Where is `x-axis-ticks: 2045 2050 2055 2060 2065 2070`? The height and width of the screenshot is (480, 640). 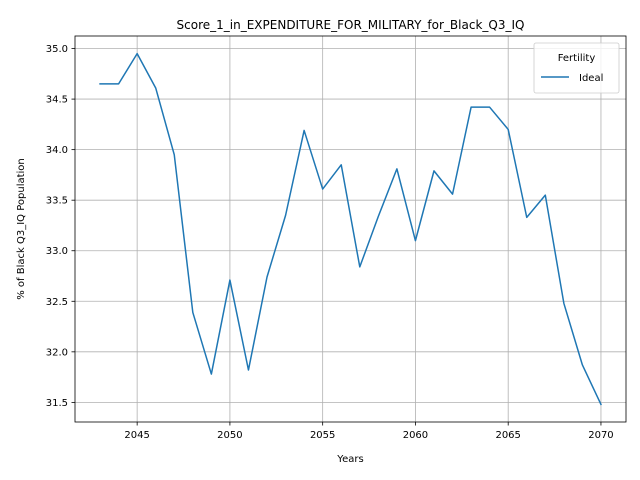
x-axis-ticks: 2045 2050 2055 2060 2065 2070 is located at coordinates (369, 431).